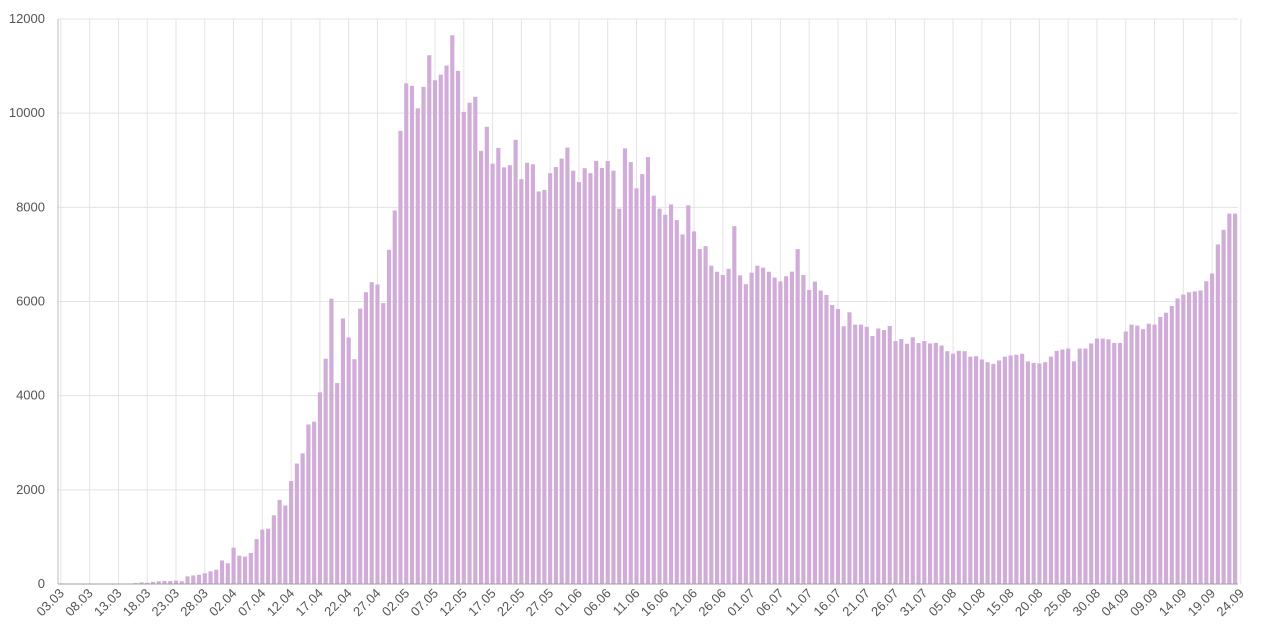 Image resolution: width=1284 pixels, height=641 pixels. Describe the element at coordinates (30, 489) in the screenshot. I see `y-tick-label: 2000` at that location.